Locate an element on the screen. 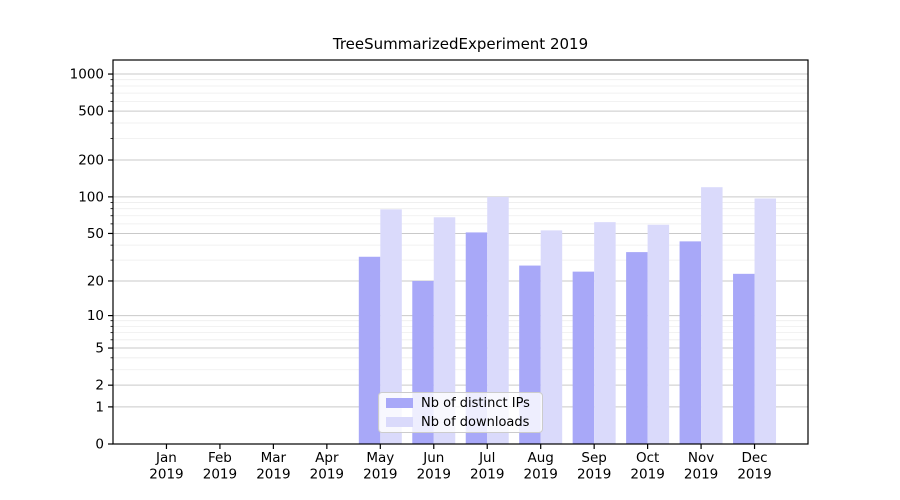  bar-distinct-ips-Jul is located at coordinates (476, 338).